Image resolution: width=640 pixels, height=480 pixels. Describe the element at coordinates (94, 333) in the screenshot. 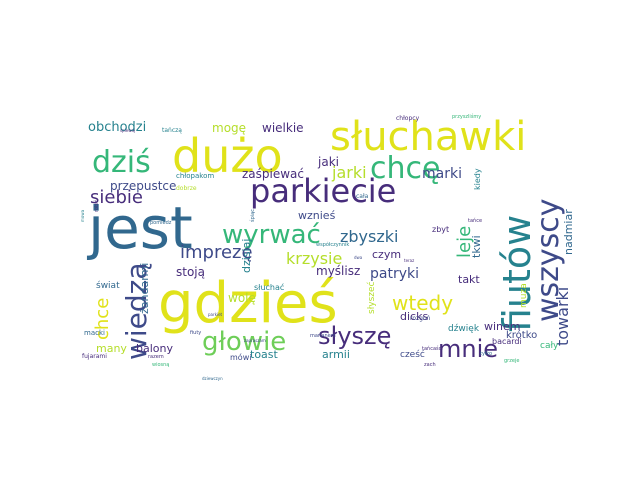

I see `word-63: macki` at that location.